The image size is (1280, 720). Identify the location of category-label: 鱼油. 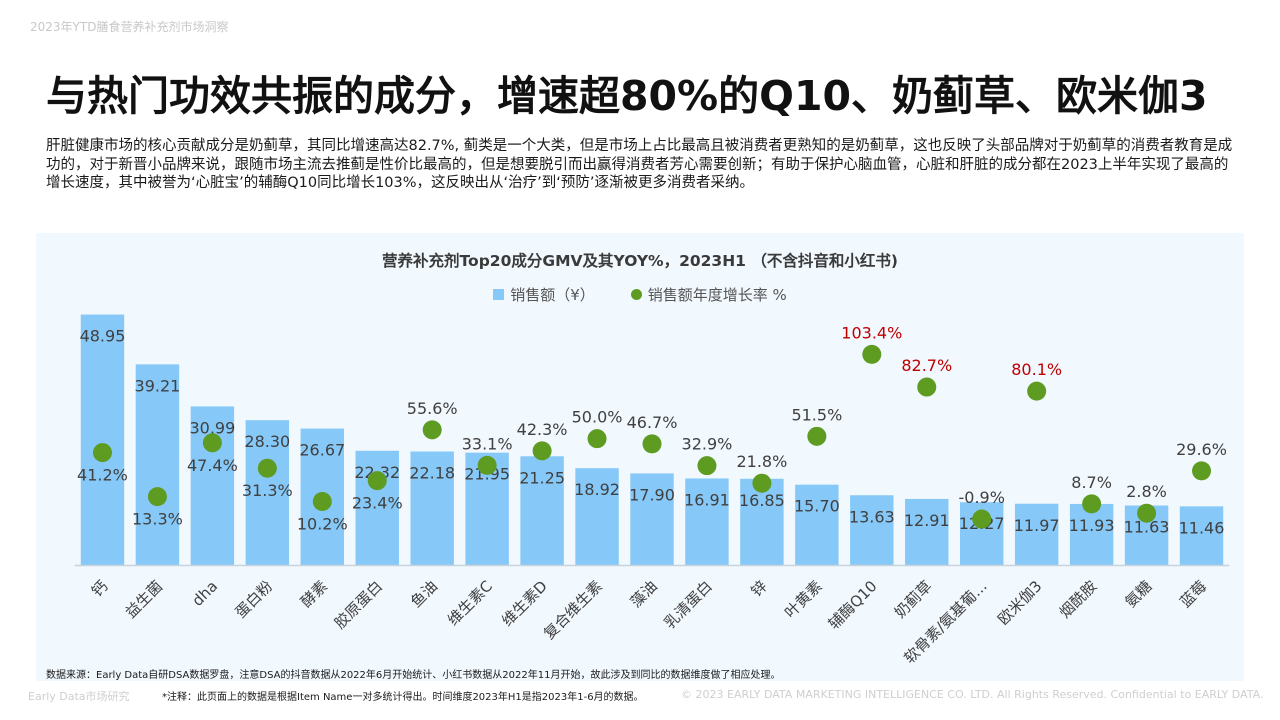
(424, 594).